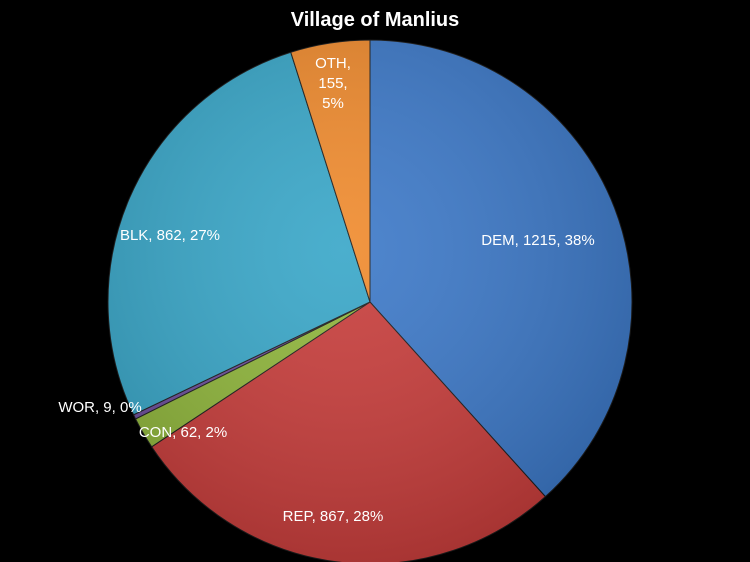  I want to click on slice-label-blk: BLK, 862, 27%, so click(170, 235).